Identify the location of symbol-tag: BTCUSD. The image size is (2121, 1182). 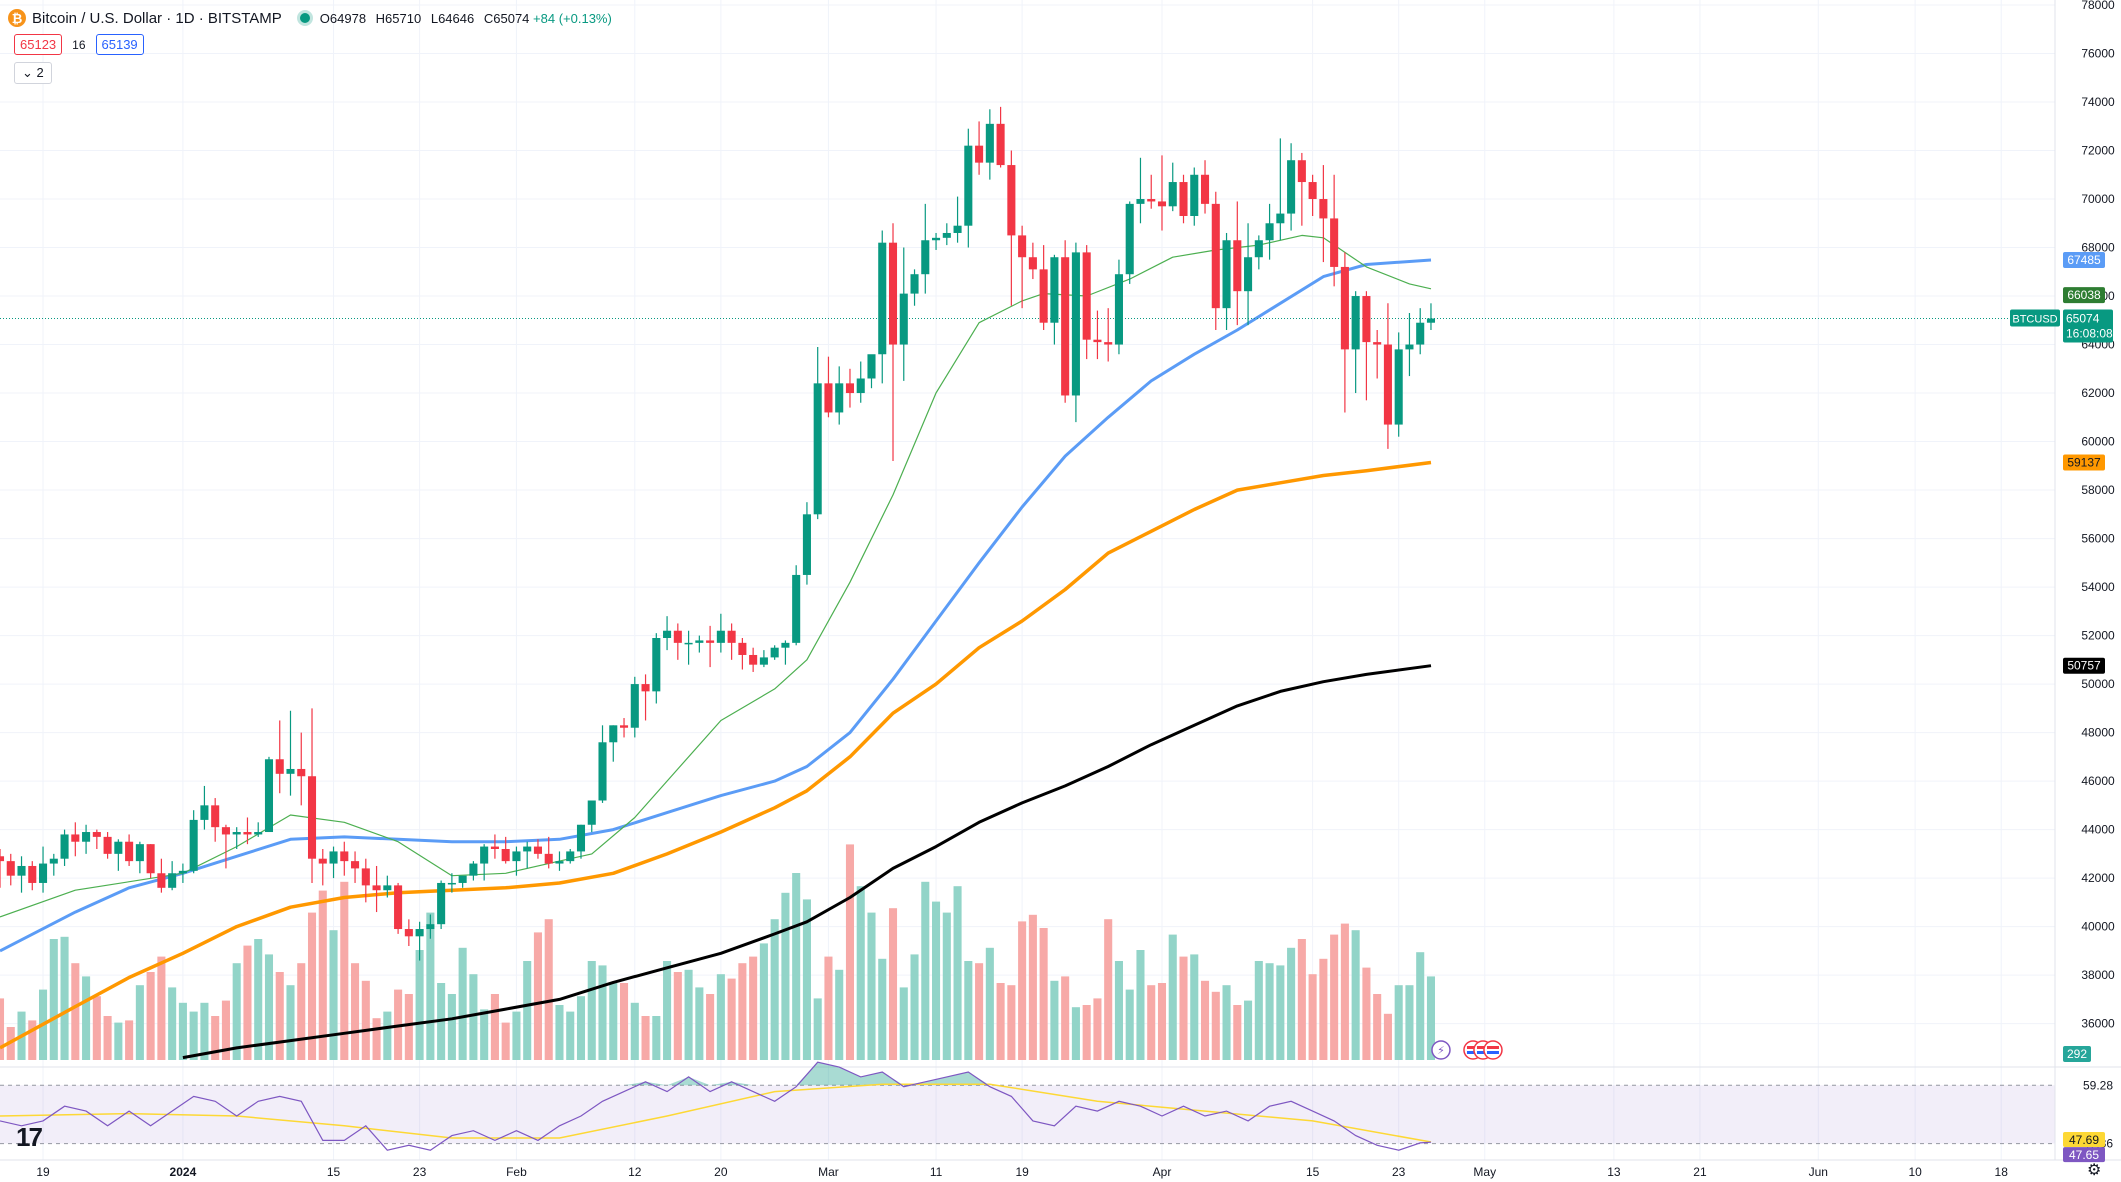
(2034, 319).